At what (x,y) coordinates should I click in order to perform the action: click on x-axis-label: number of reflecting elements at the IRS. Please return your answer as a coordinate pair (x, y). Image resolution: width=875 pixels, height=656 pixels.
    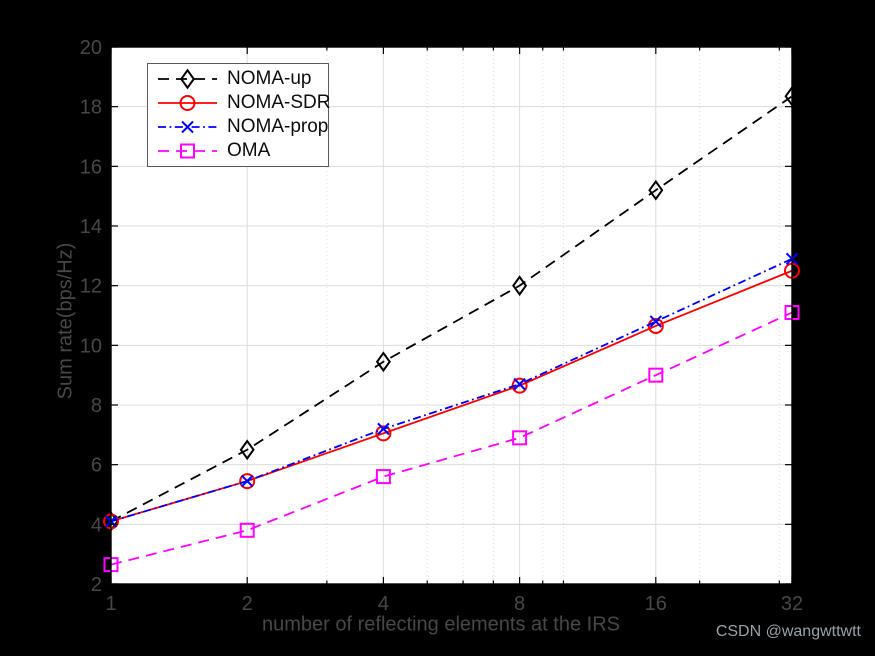
    Looking at the image, I should click on (441, 624).